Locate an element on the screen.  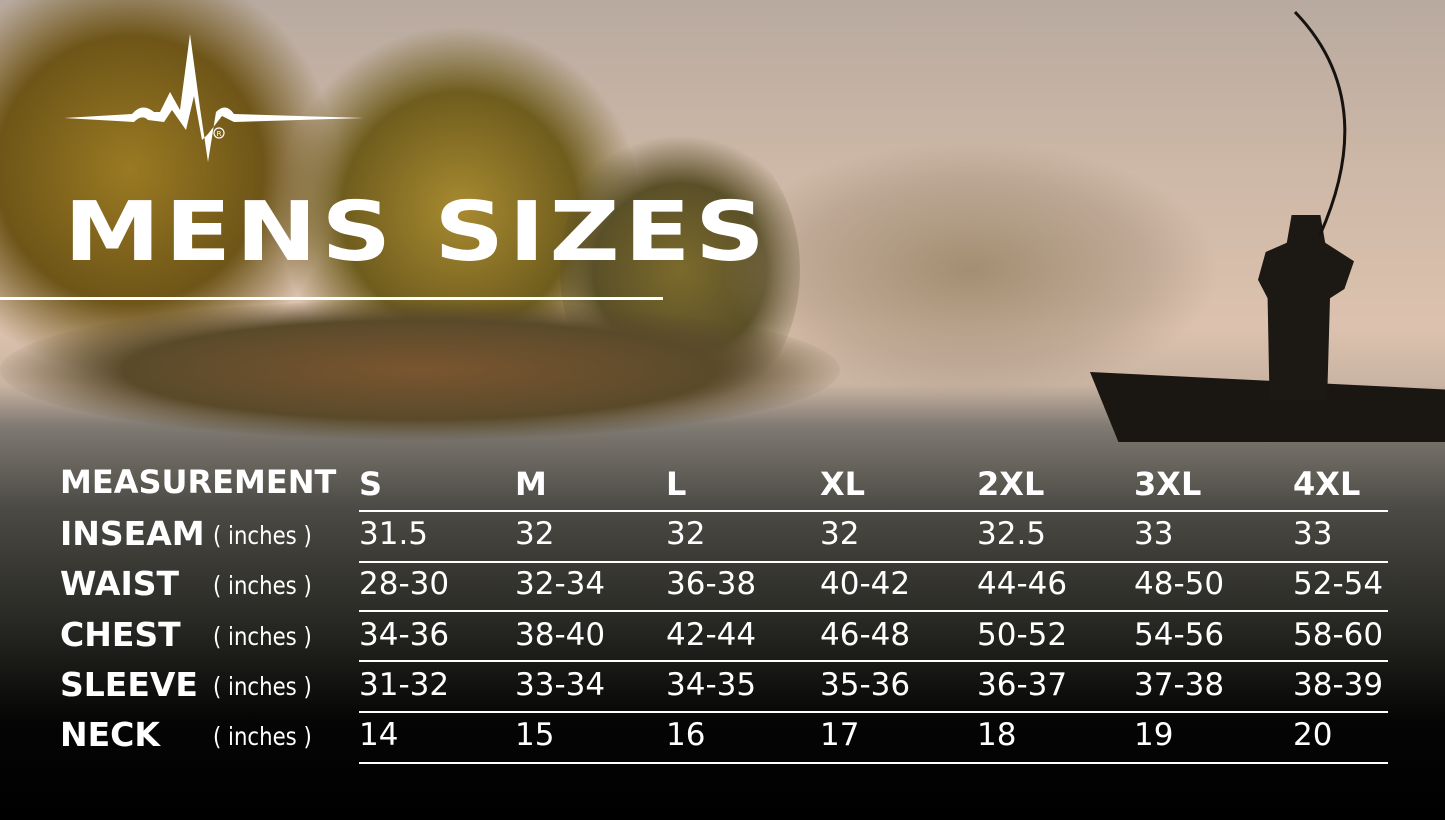
header-measurement: MEASUREMENT is located at coordinates (198, 482).